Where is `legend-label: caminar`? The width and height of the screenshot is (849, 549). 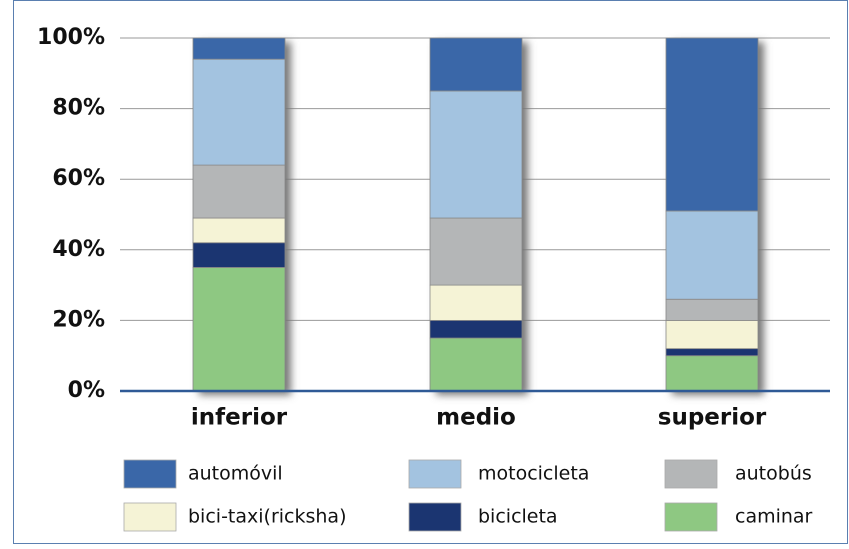
legend-label: caminar is located at coordinates (774, 517).